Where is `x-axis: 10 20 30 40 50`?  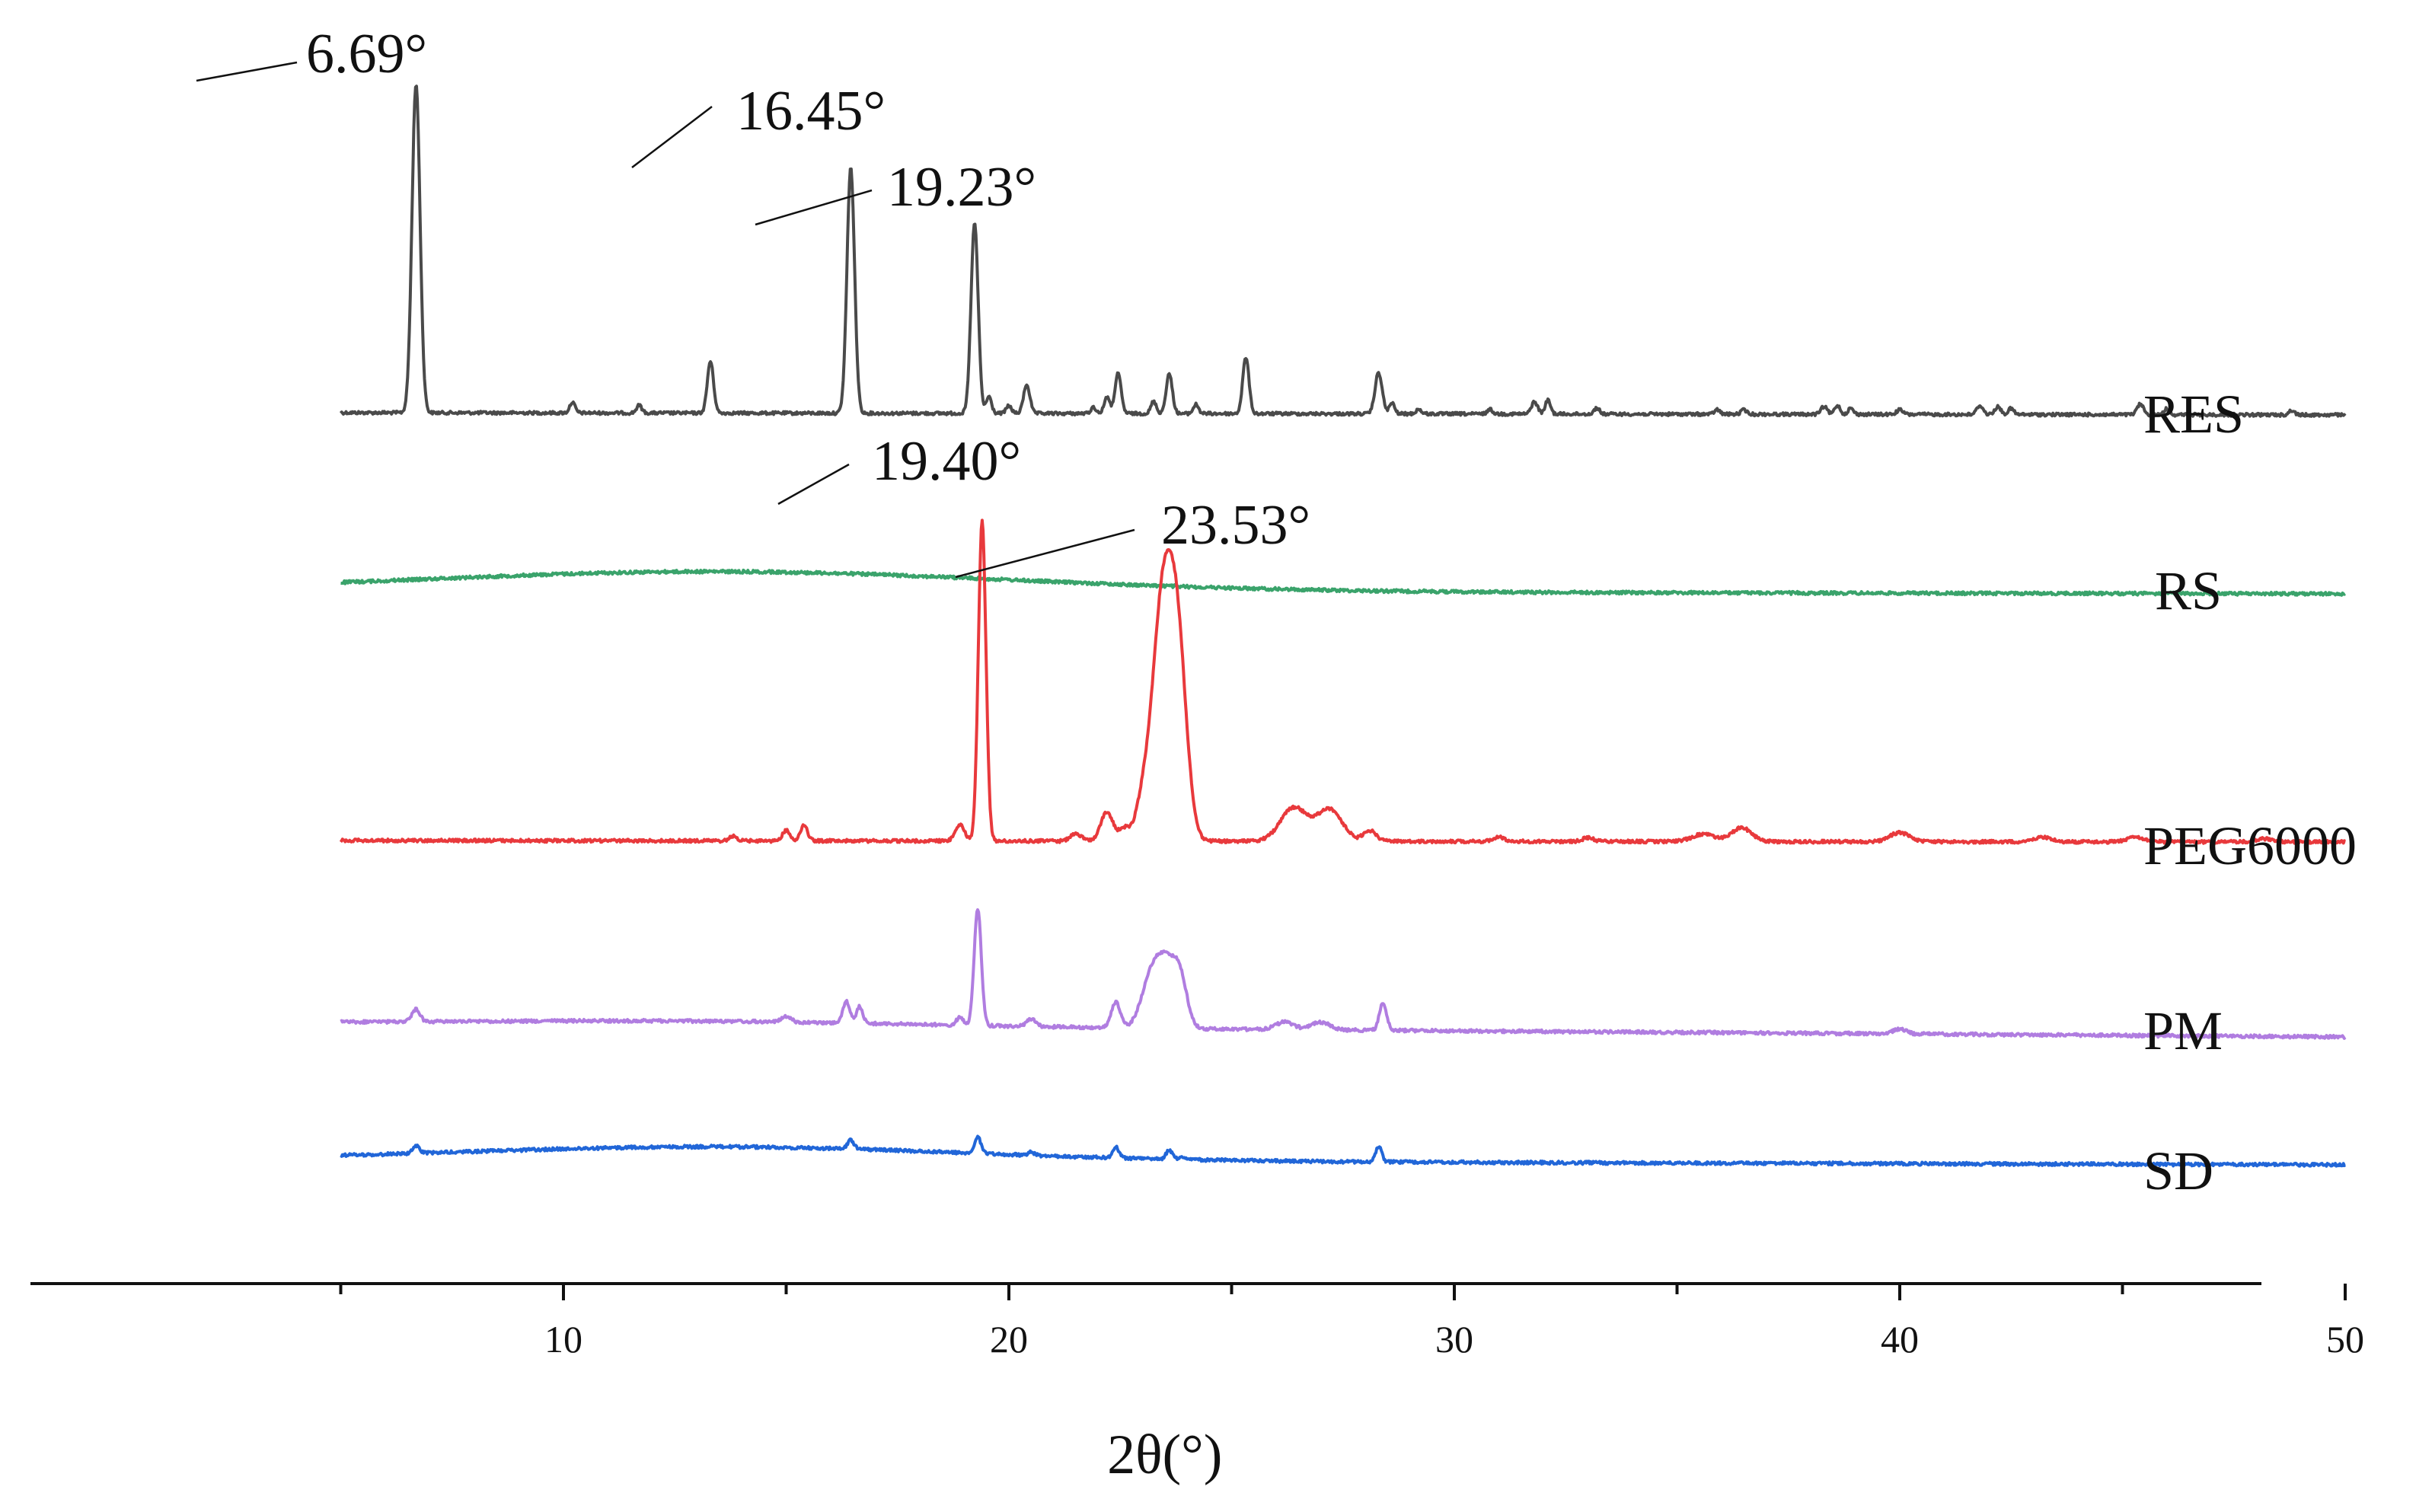
x-axis: 10 20 30 40 50 is located at coordinates (1197, 1321).